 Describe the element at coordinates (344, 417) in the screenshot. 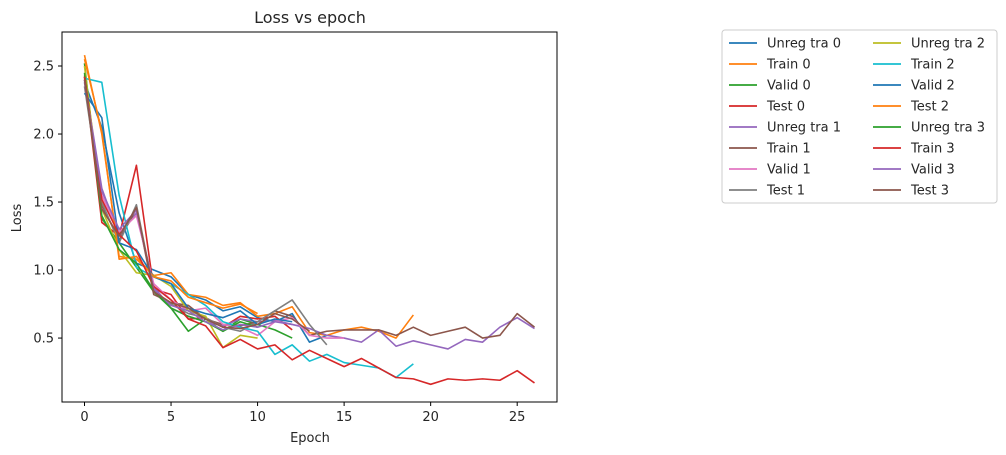

I see `x-tick-label: 15` at that location.